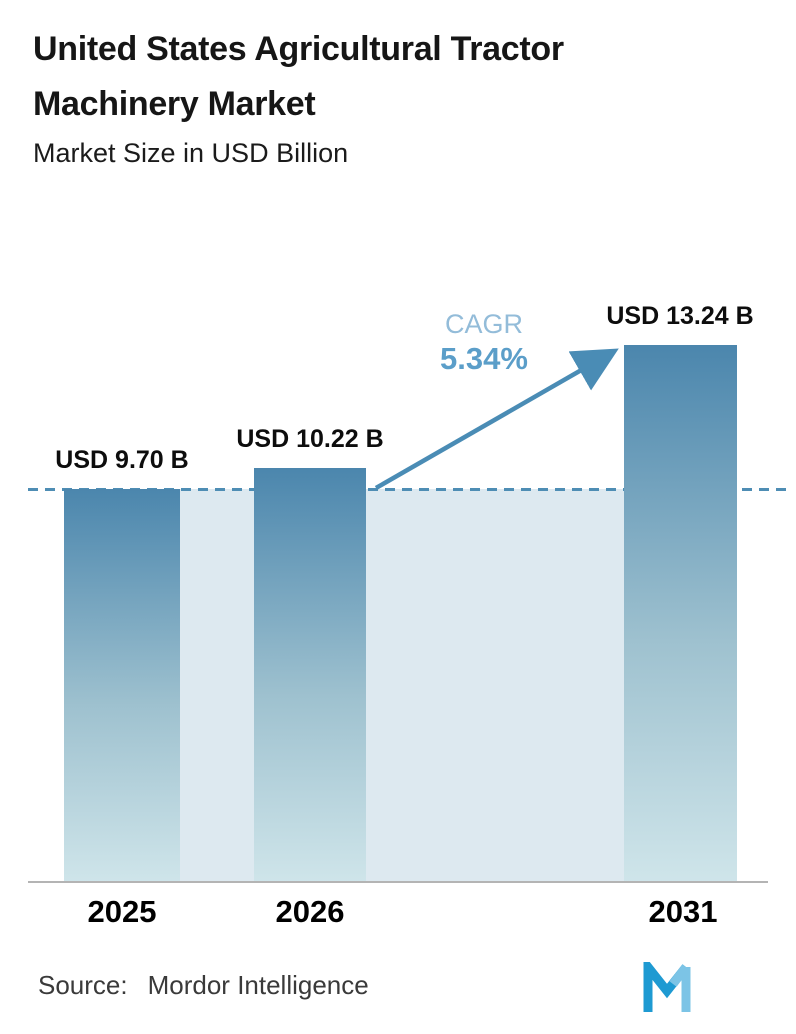 The image size is (796, 1034). Describe the element at coordinates (122, 686) in the screenshot. I see `bar-2025` at that location.